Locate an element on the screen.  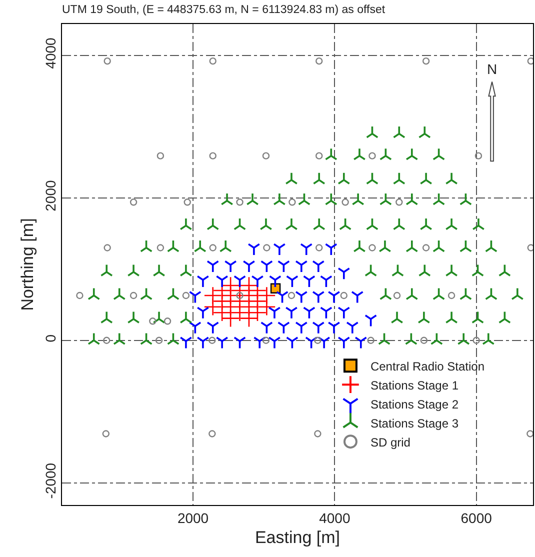
annotation: N is located at coordinates (492, 69).